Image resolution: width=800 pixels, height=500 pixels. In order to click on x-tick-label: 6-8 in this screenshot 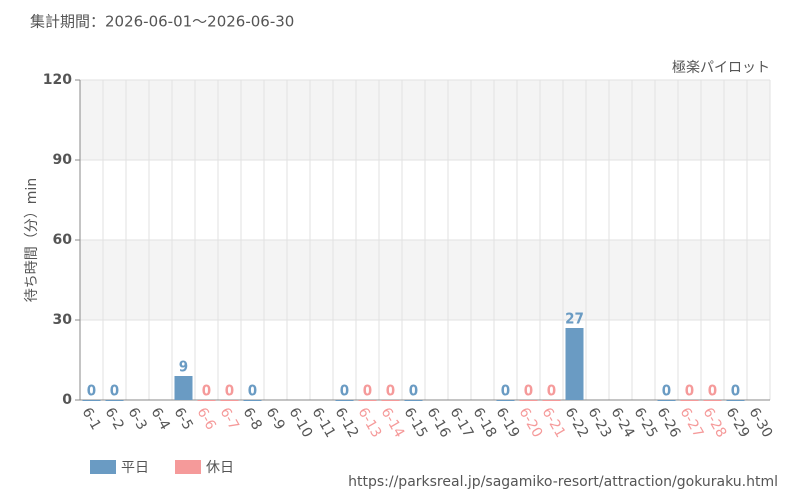, I will do `click(252, 419)`.